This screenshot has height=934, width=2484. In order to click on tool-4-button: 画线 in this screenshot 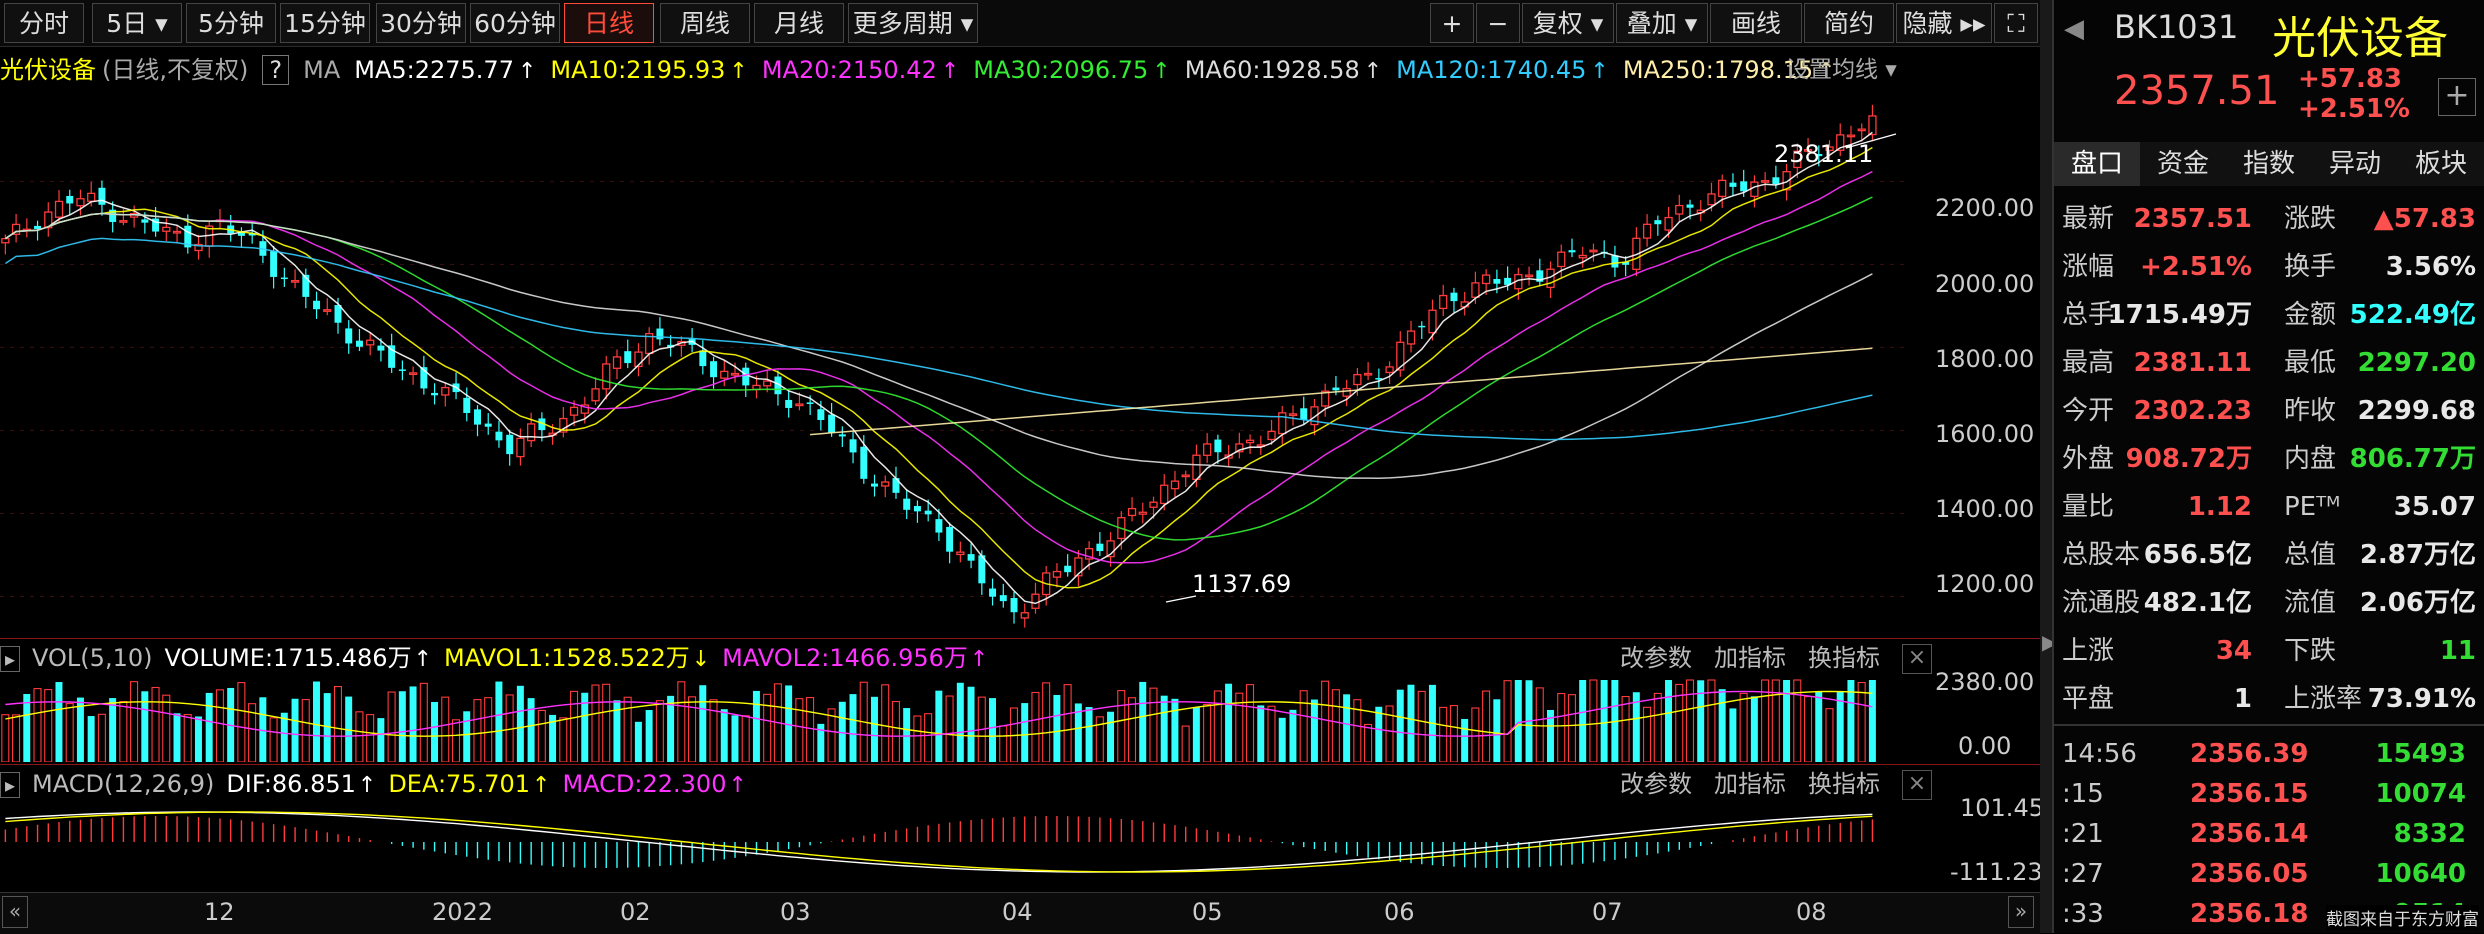, I will do `click(1756, 23)`.